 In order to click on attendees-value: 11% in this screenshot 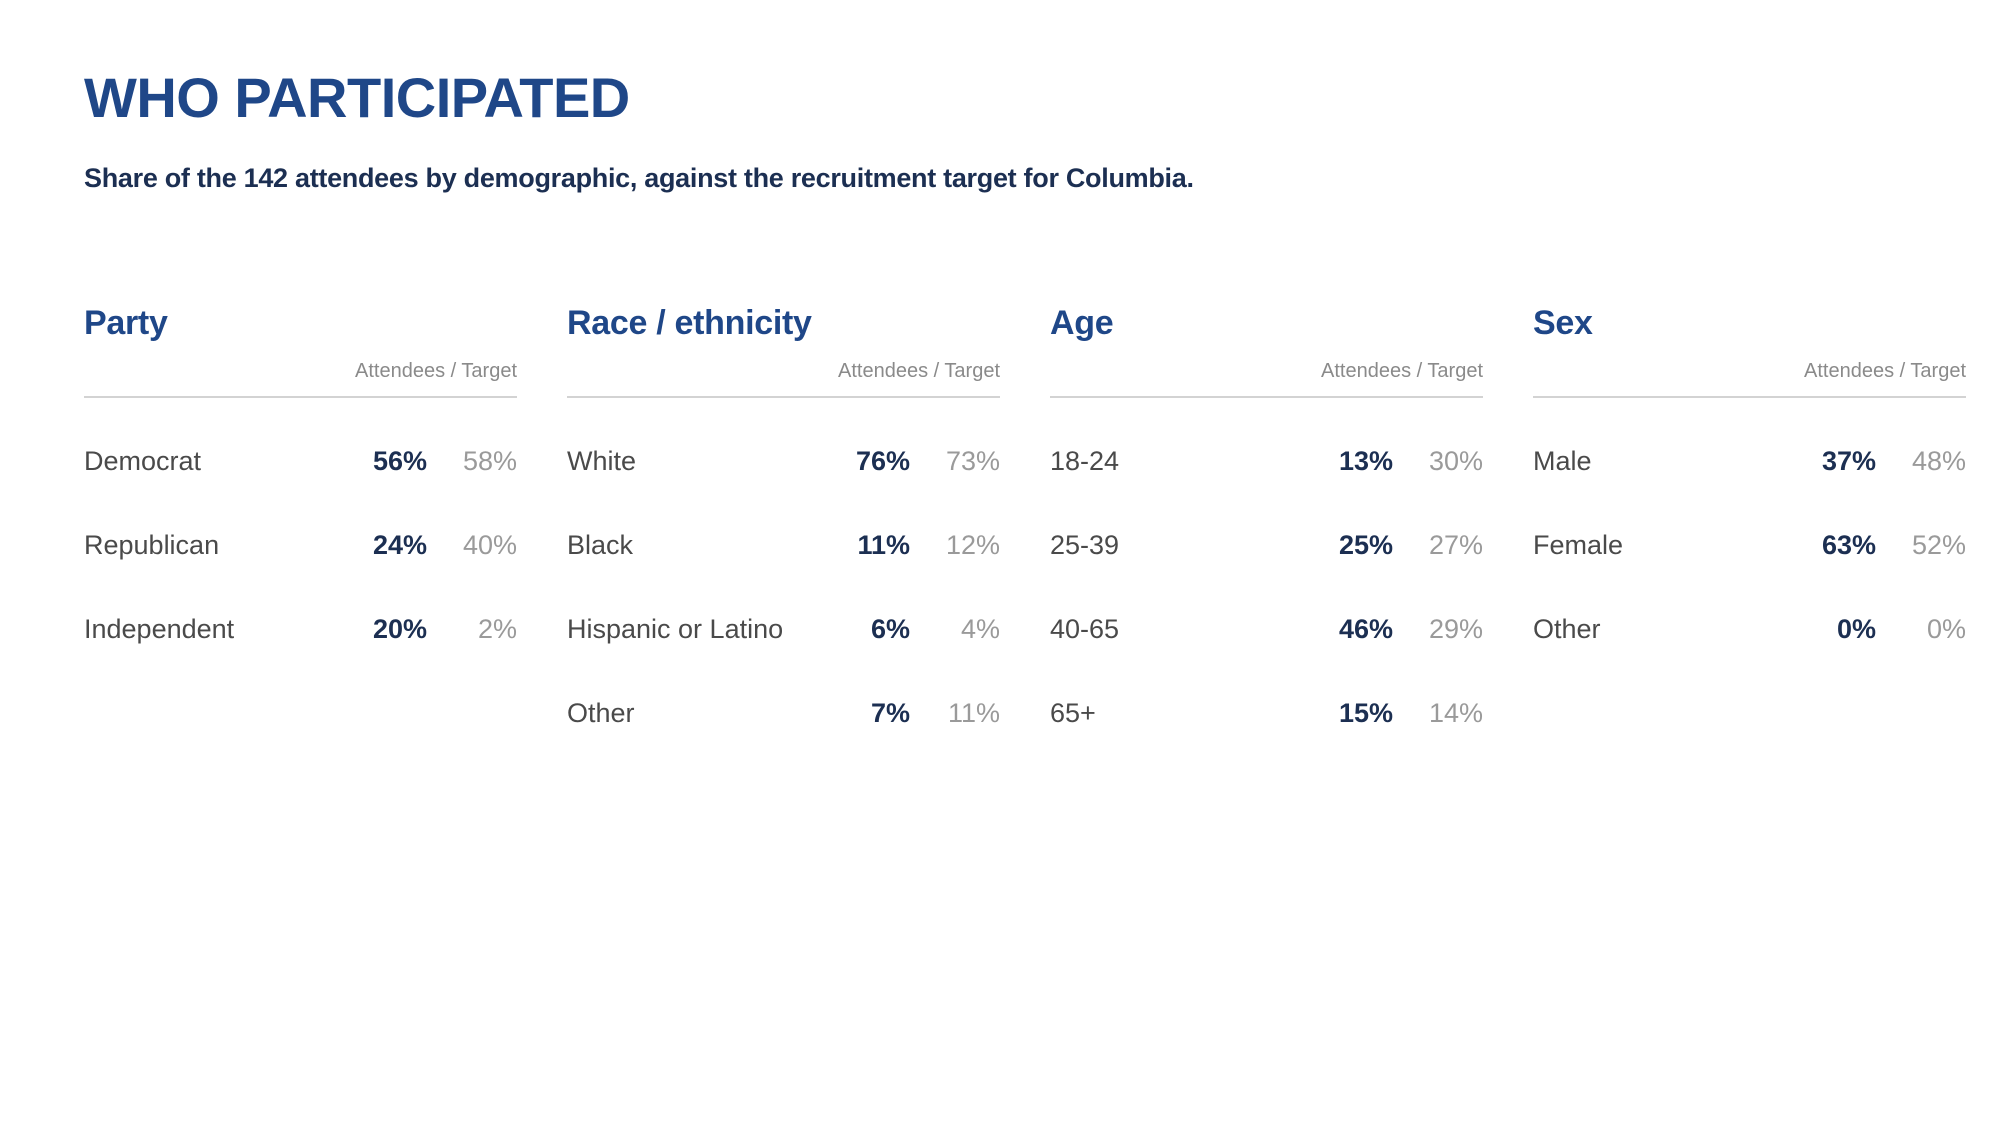, I will do `click(883, 544)`.